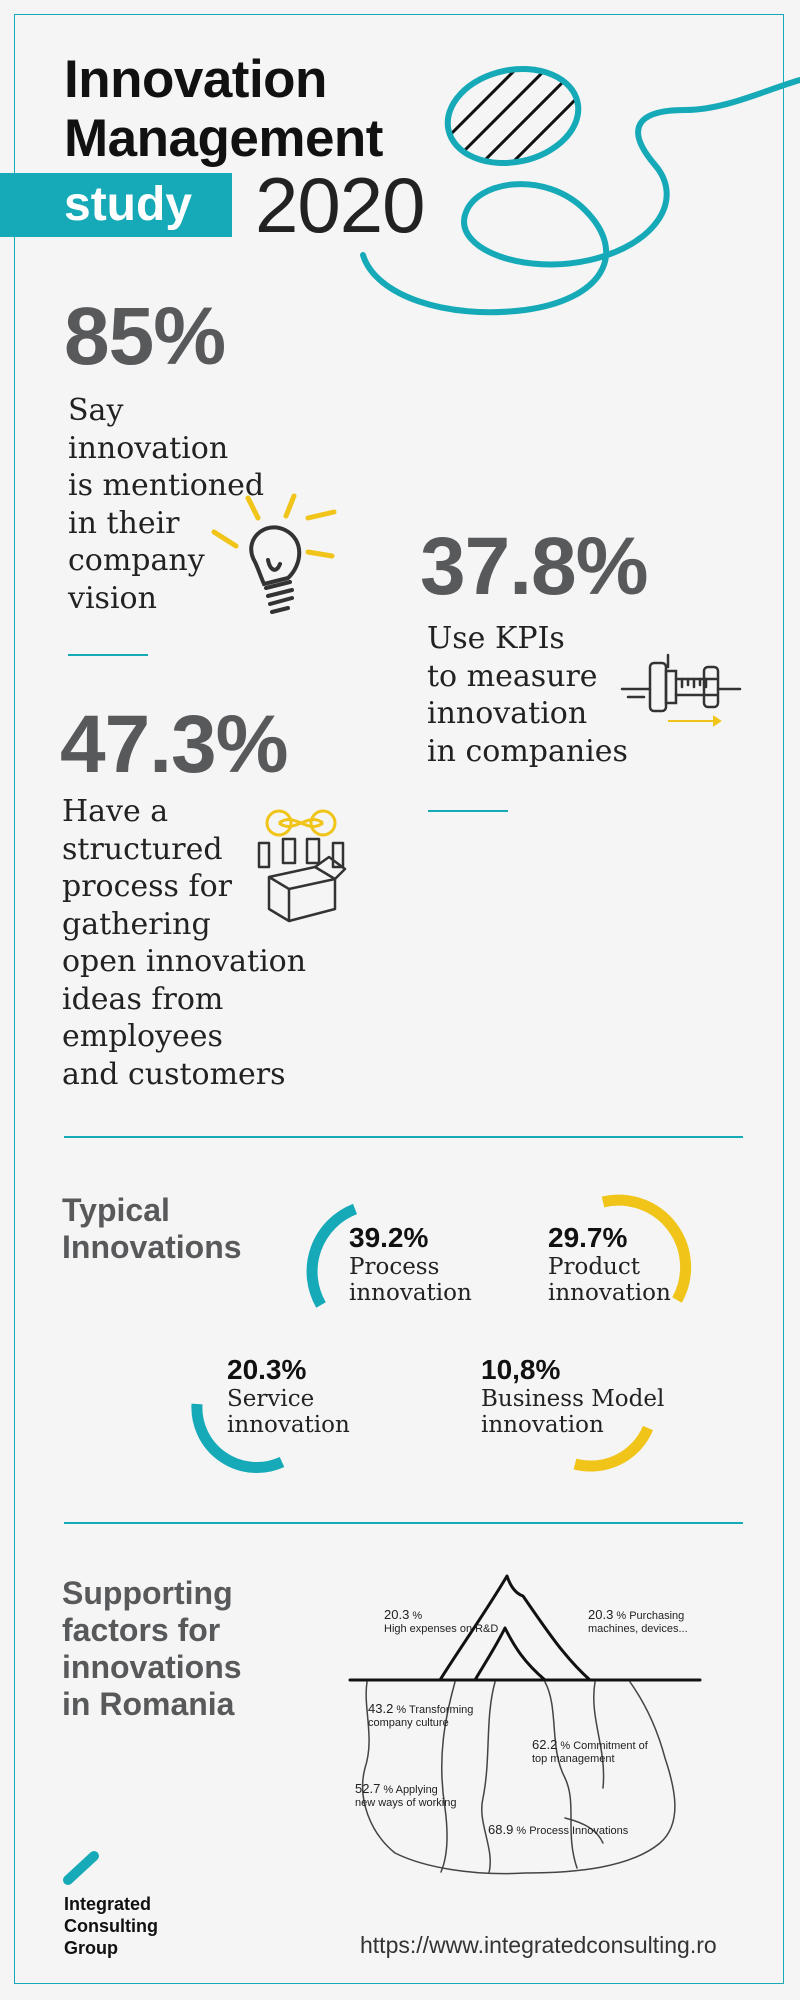 Image resolution: width=800 pixels, height=2000 pixels. What do you see at coordinates (588, 1237) in the screenshot?
I see `typical-pct: 29.7%` at bounding box center [588, 1237].